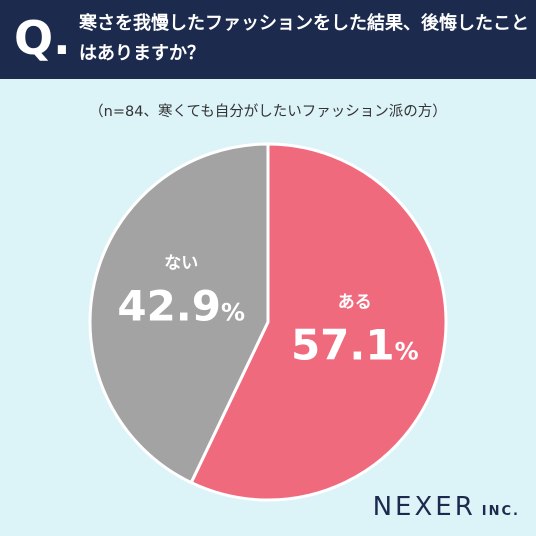 The width and height of the screenshot is (536, 536). I want to click on logo-suffix: INC., so click(500, 511).